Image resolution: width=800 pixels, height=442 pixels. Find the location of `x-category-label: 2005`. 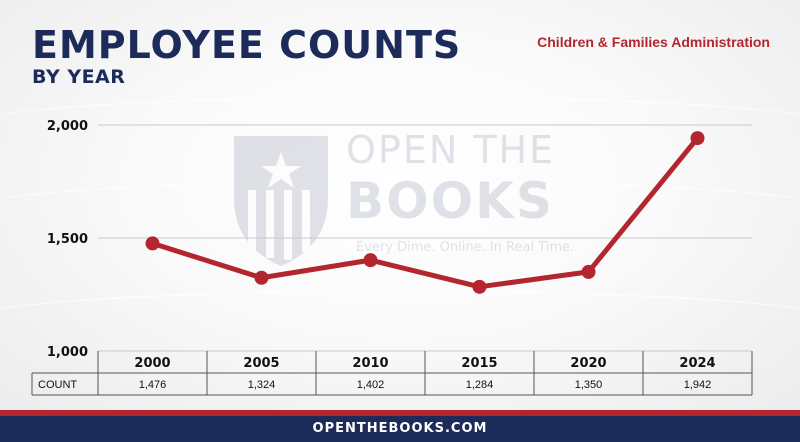

x-category-label: 2005 is located at coordinates (261, 363).